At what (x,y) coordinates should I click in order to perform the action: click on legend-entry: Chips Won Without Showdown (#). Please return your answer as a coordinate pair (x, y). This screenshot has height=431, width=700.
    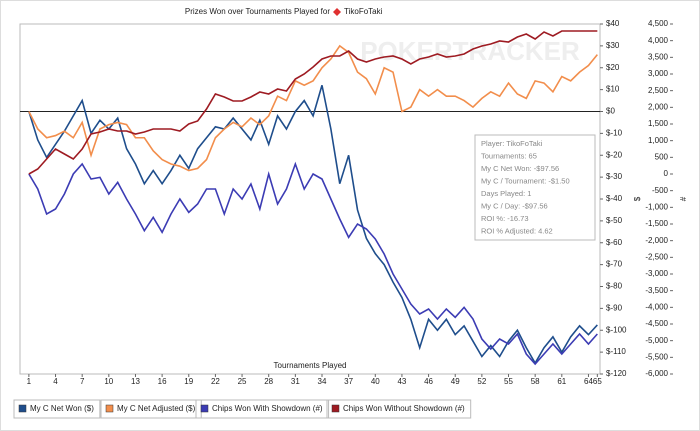
    Looking at the image, I should click on (399, 409).